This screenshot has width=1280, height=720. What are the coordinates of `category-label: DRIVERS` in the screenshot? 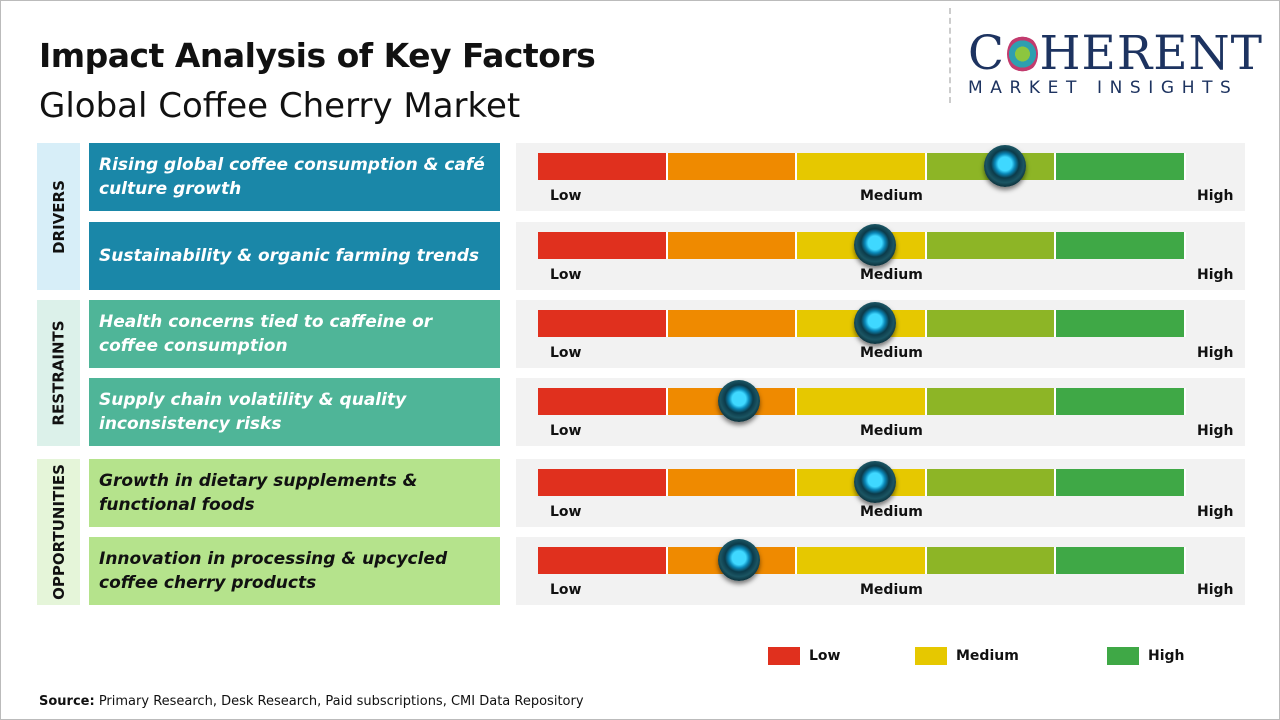 It's located at (58, 216).